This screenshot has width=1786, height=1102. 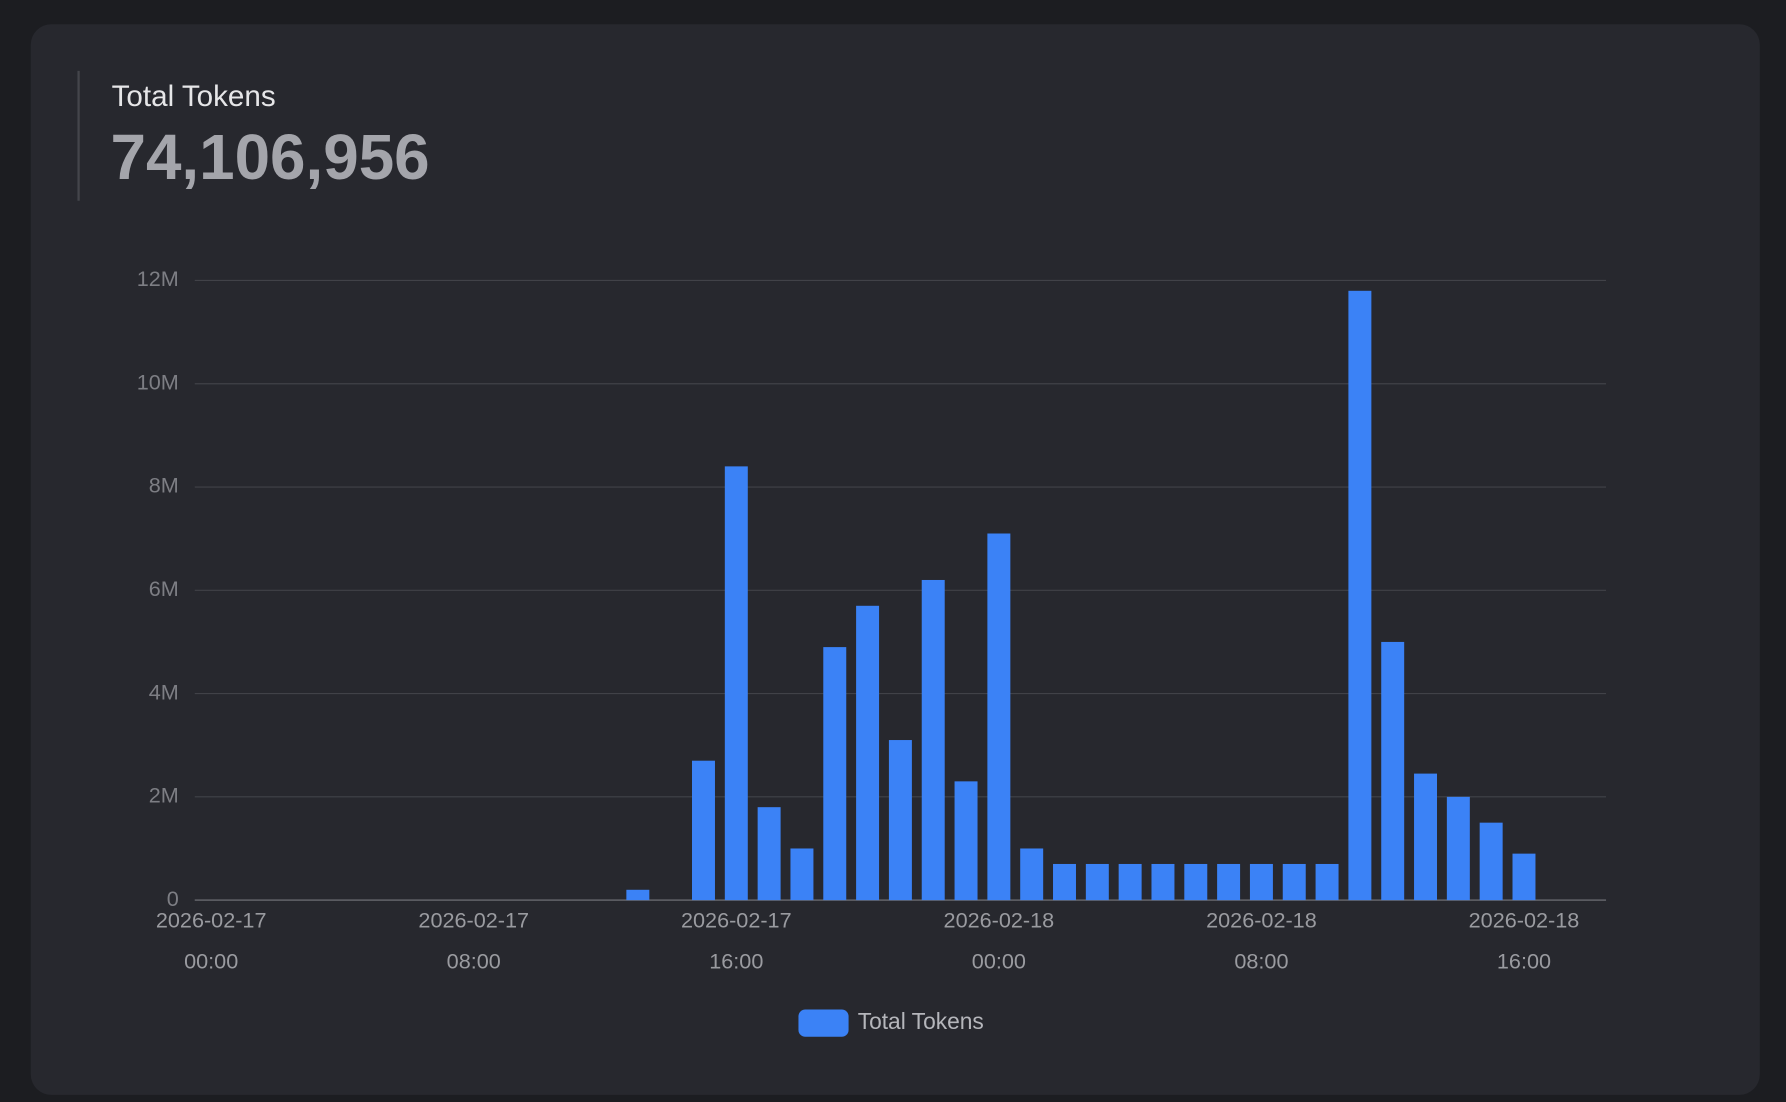 I want to click on y-tick-label: 12M, so click(x=158, y=278).